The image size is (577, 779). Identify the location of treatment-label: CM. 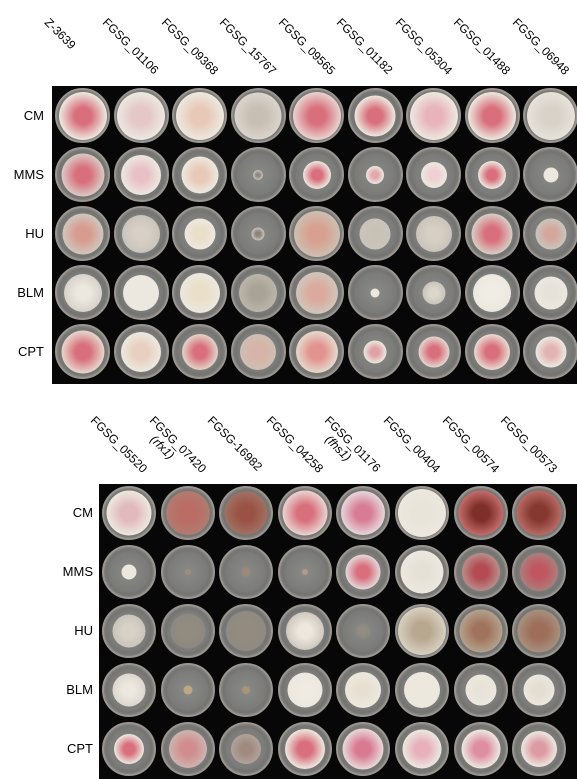
(82, 512).